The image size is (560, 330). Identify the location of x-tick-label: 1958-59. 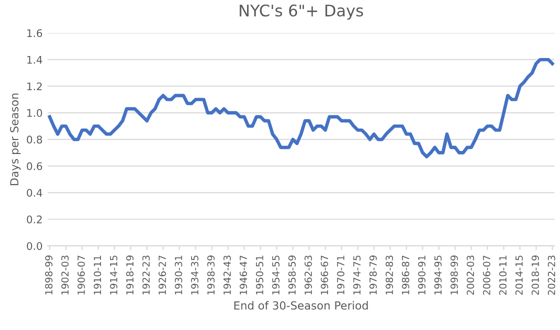
(292, 275).